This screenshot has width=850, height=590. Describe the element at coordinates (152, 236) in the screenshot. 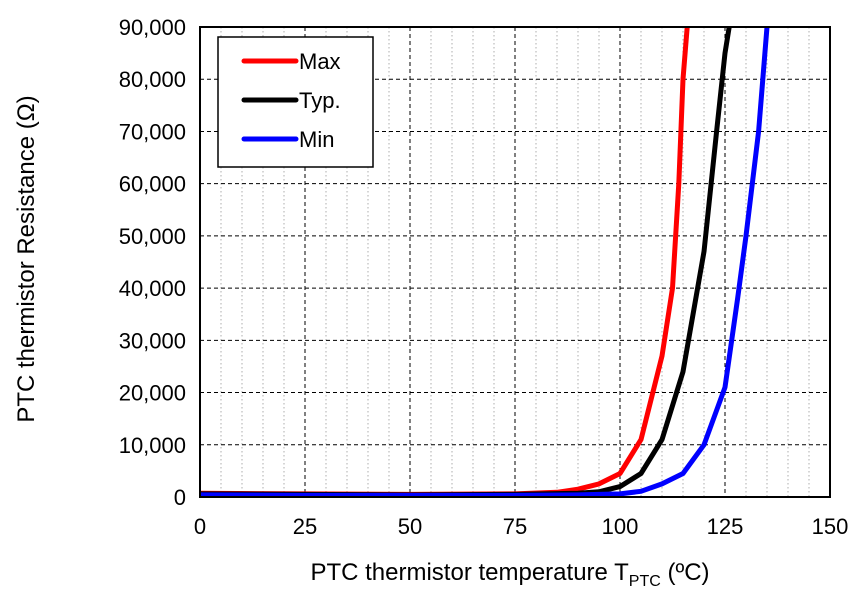

I see `y-tick-label: 50,000` at that location.